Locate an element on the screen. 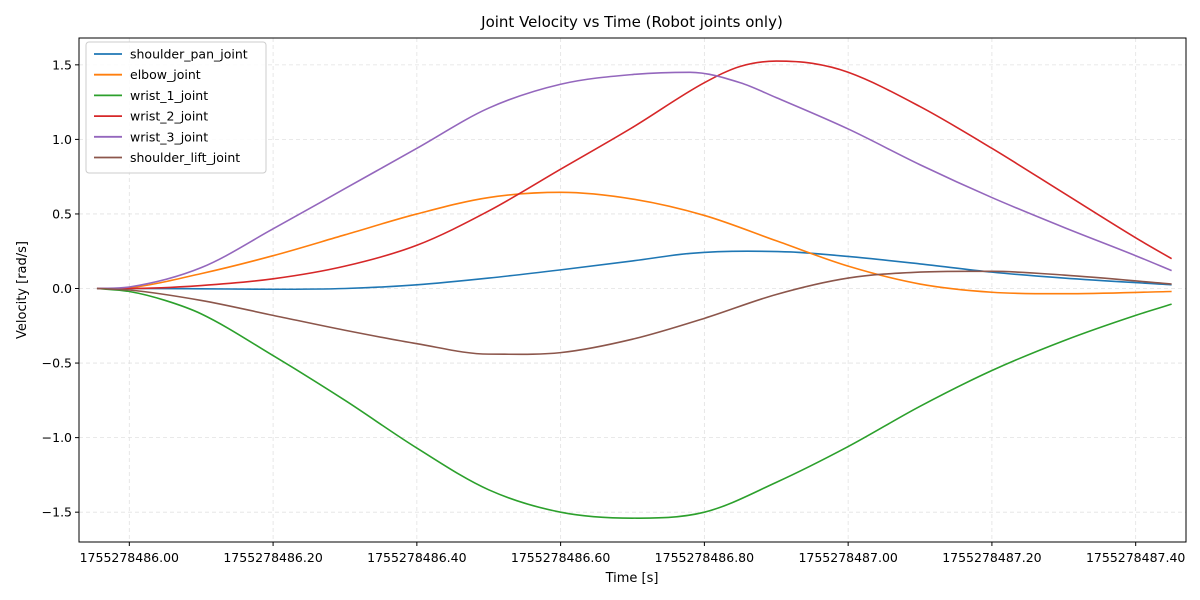 Image resolution: width=1200 pixels, height=600 pixels. x-tick-label: 1755278486.20 is located at coordinates (272, 557).